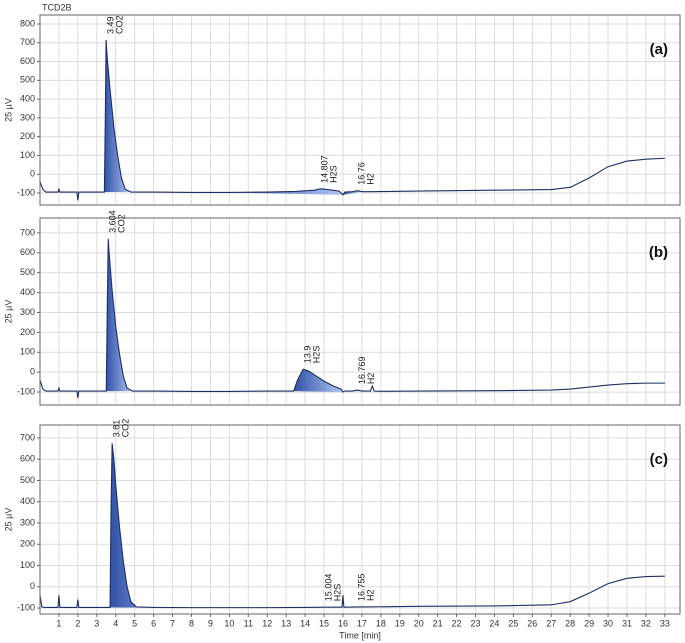 This screenshot has width=685, height=643. What do you see at coordinates (646, 623) in the screenshot?
I see `x-tick-label: 32` at bounding box center [646, 623].